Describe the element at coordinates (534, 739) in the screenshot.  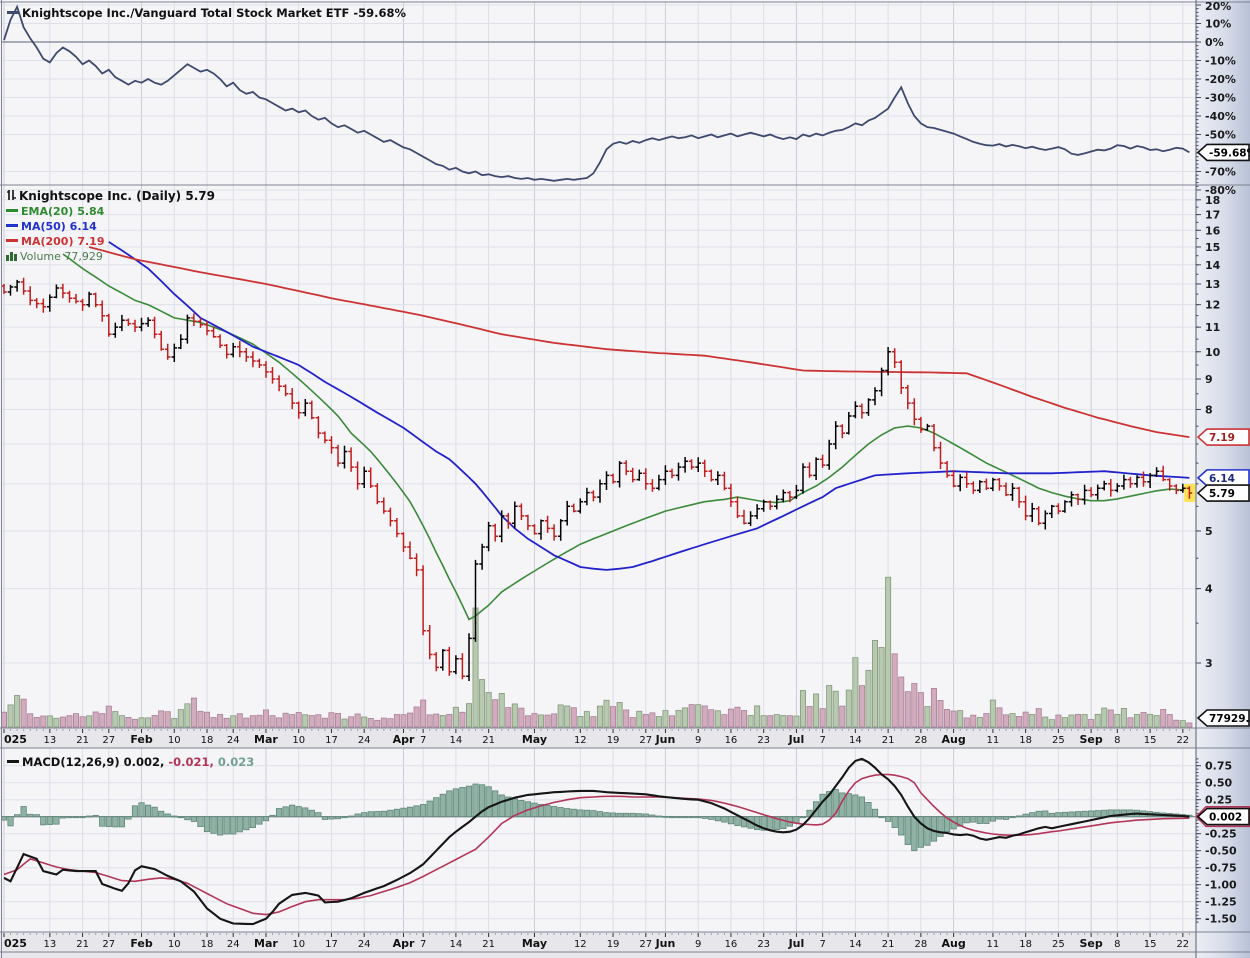
I see `x-axis-label: May` at that location.